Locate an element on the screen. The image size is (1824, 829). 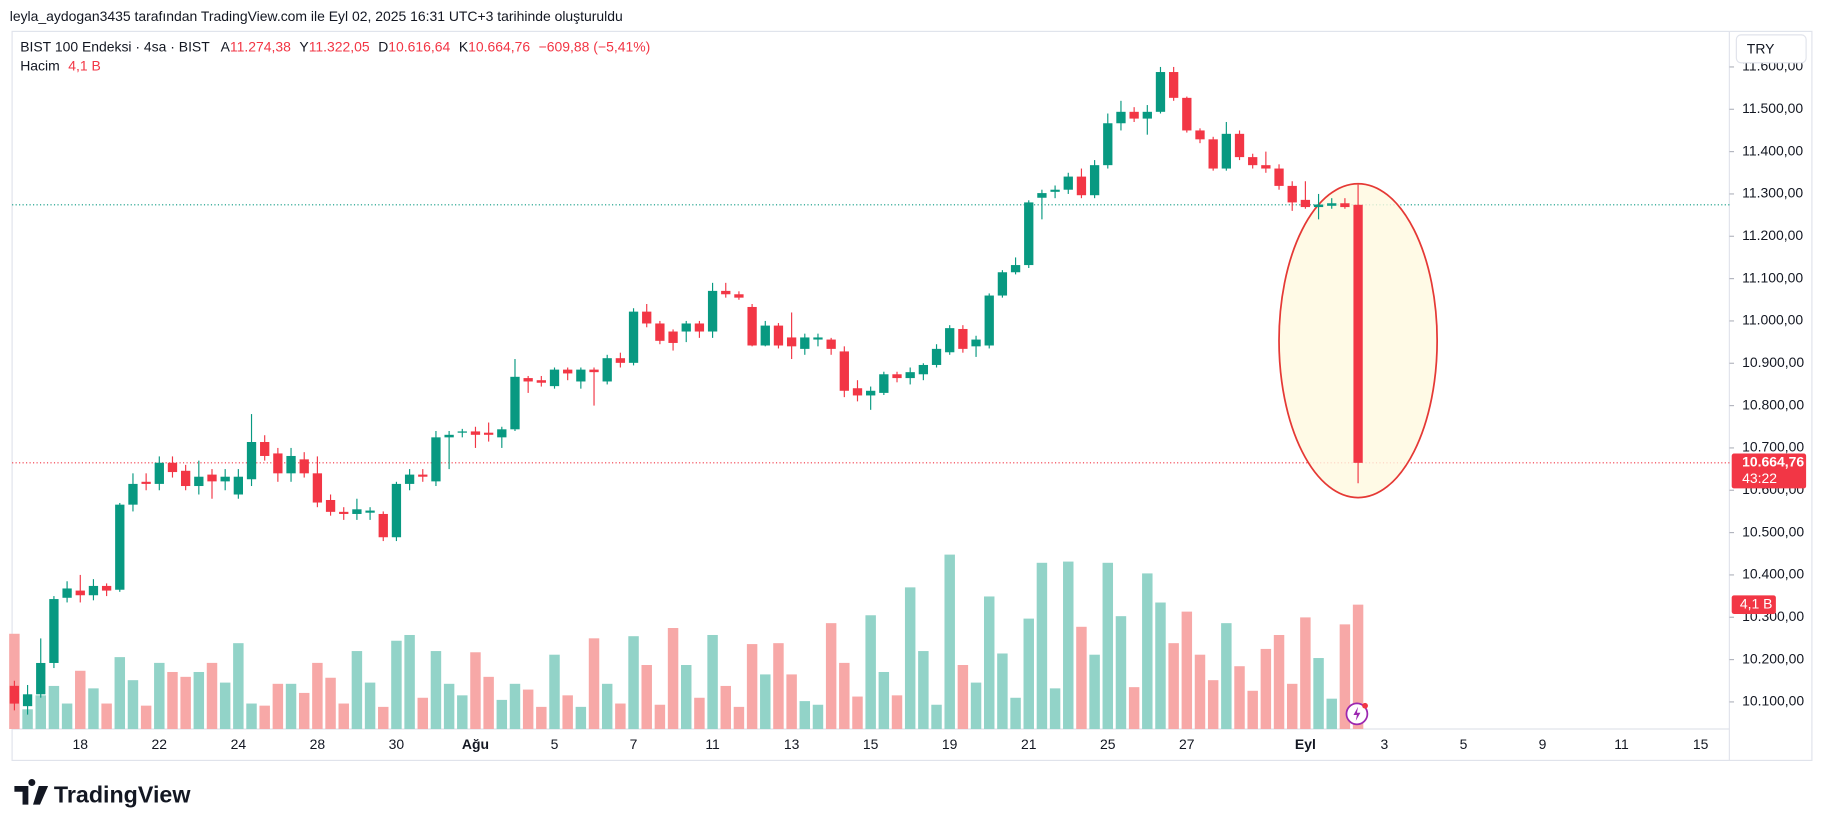
y-tick-label: 10.700,00 is located at coordinates (1773, 447).